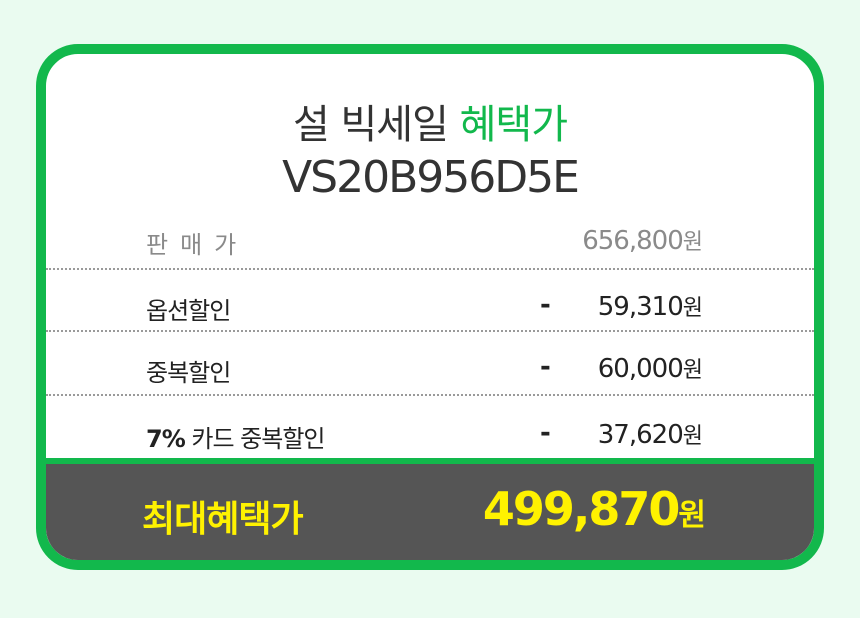 Image resolution: width=860 pixels, height=618 pixels. I want to click on option-discount-label: 옵션할인, so click(188, 311).